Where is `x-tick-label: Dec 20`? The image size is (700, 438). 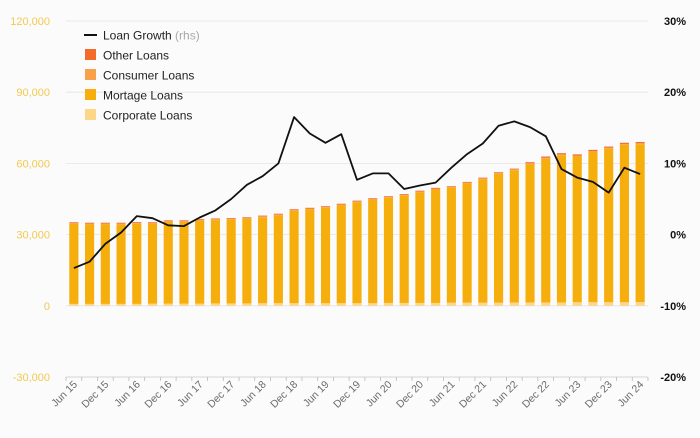
x-tick-label: Dec 20 is located at coordinates (410, 395).